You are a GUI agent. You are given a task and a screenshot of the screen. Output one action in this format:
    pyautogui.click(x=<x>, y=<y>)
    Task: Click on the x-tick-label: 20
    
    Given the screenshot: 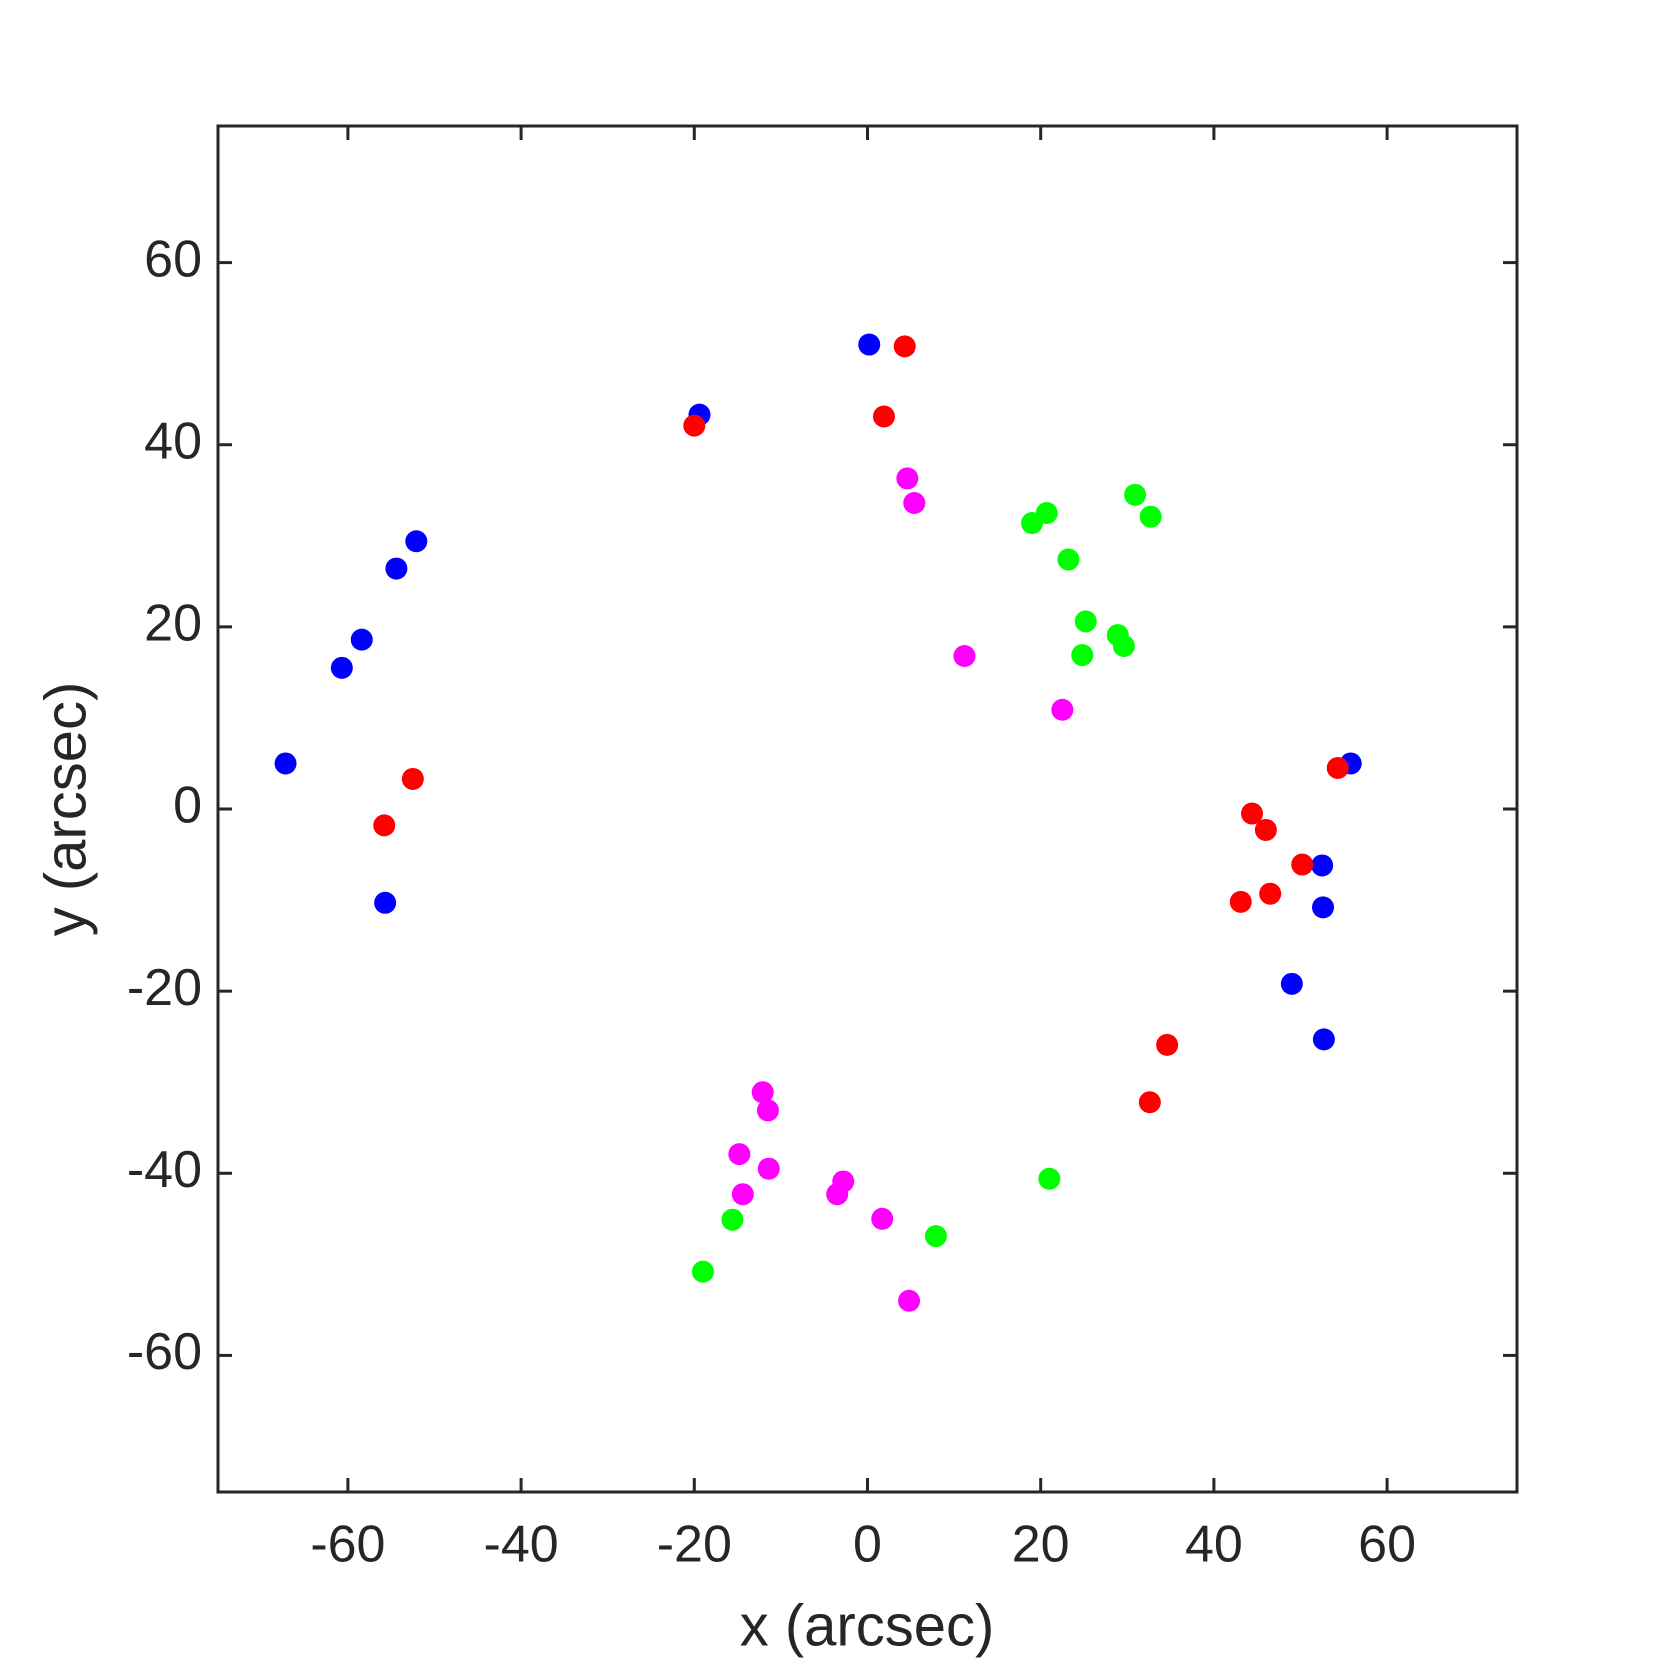 What is the action you would take?
    pyautogui.click(x=1041, y=1545)
    